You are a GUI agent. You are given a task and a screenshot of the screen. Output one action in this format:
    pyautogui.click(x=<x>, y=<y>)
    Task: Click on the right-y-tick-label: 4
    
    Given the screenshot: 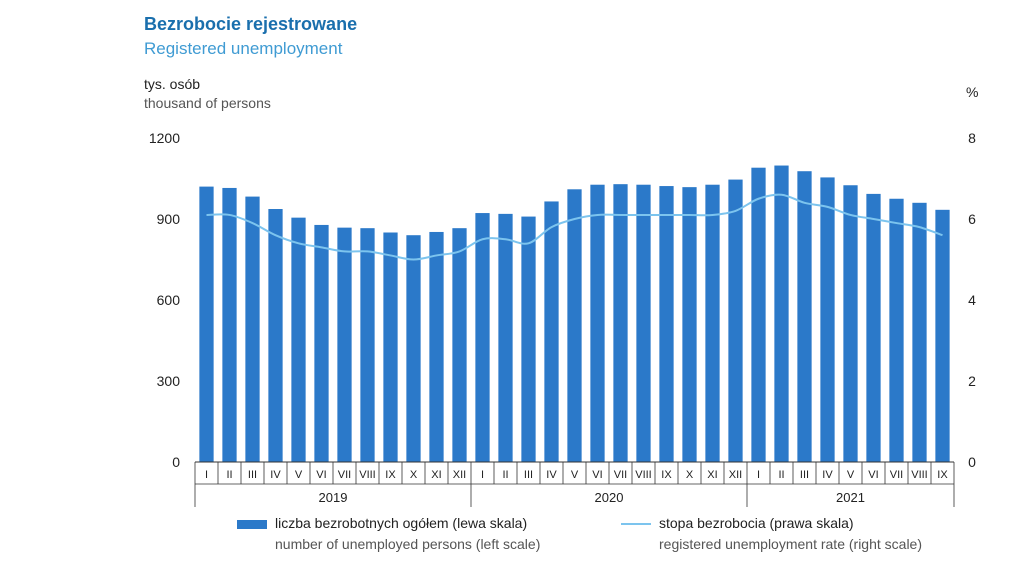 What is the action you would take?
    pyautogui.click(x=972, y=300)
    